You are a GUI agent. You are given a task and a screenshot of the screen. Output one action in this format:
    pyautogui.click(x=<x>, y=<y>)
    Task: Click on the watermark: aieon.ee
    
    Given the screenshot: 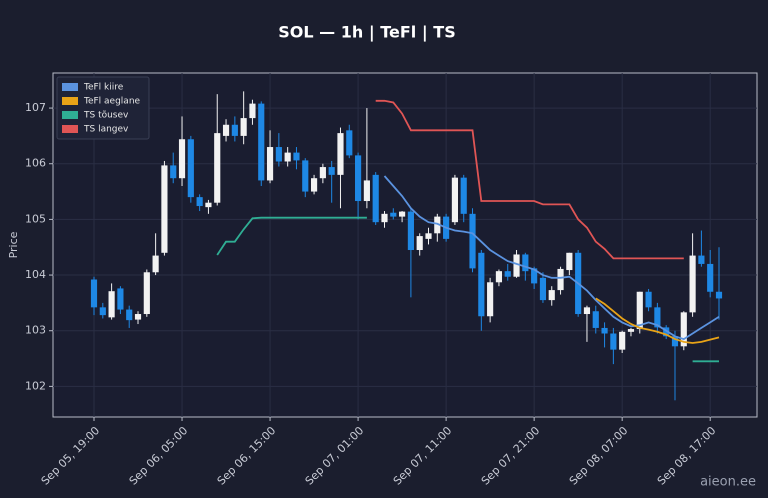 What is the action you would take?
    pyautogui.click(x=728, y=482)
    